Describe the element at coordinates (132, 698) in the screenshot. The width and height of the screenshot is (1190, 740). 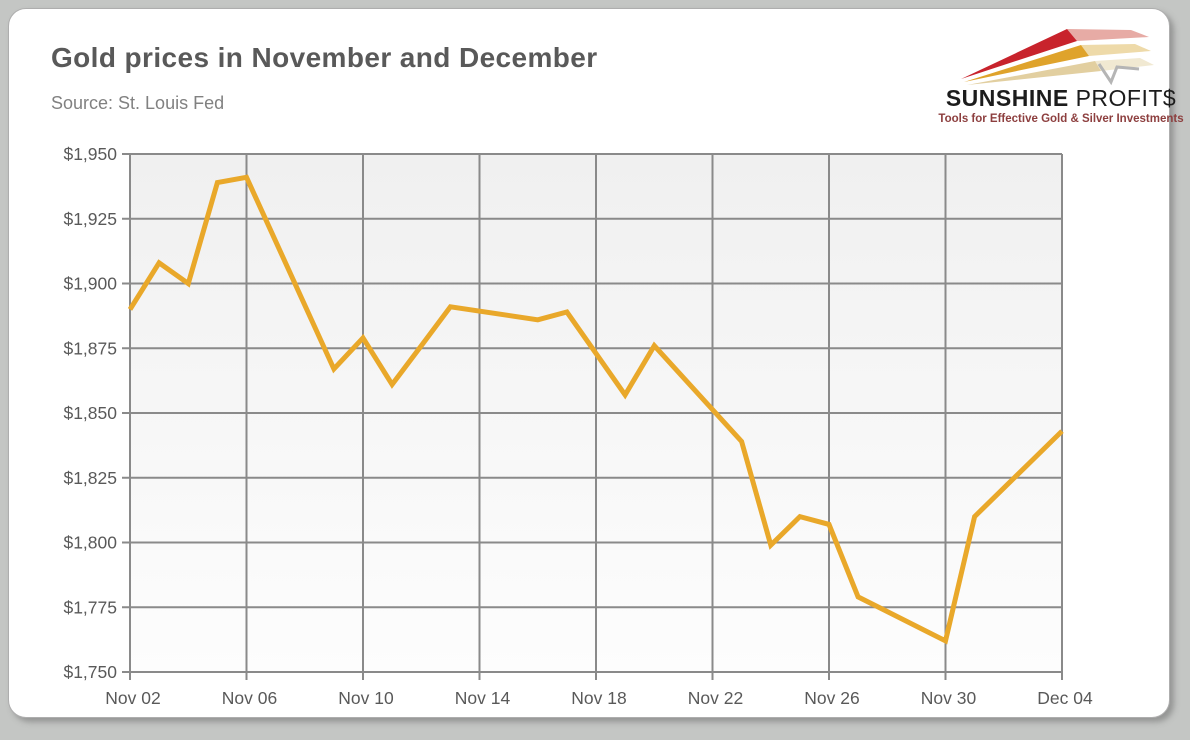
I see `x-tick-label: Nov 02` at that location.